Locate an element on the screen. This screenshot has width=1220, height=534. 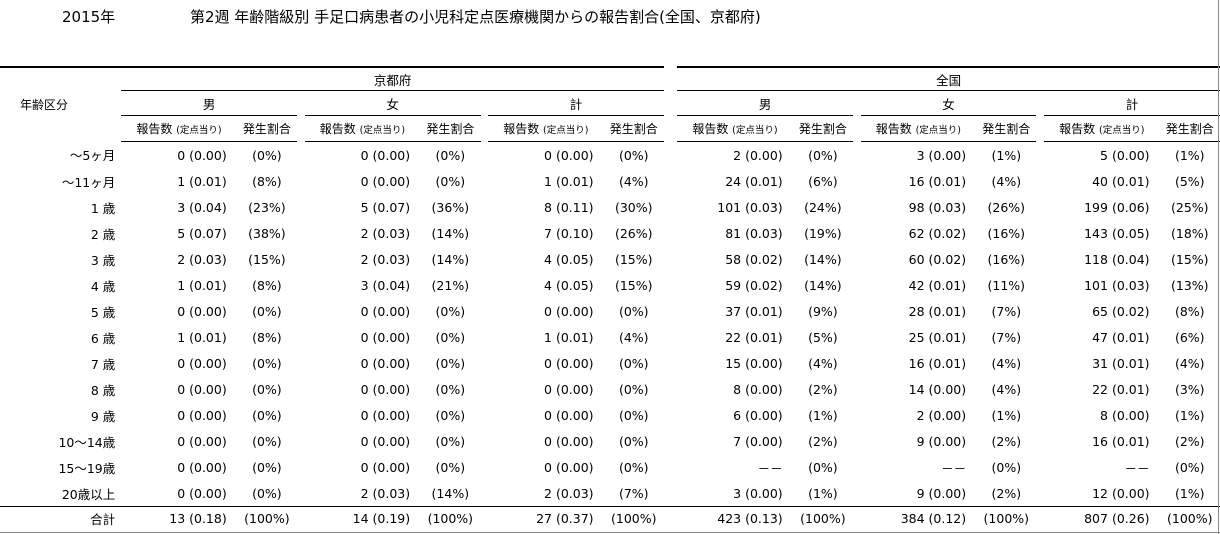
ratio-cell: (7%) is located at coordinates (633, 493).